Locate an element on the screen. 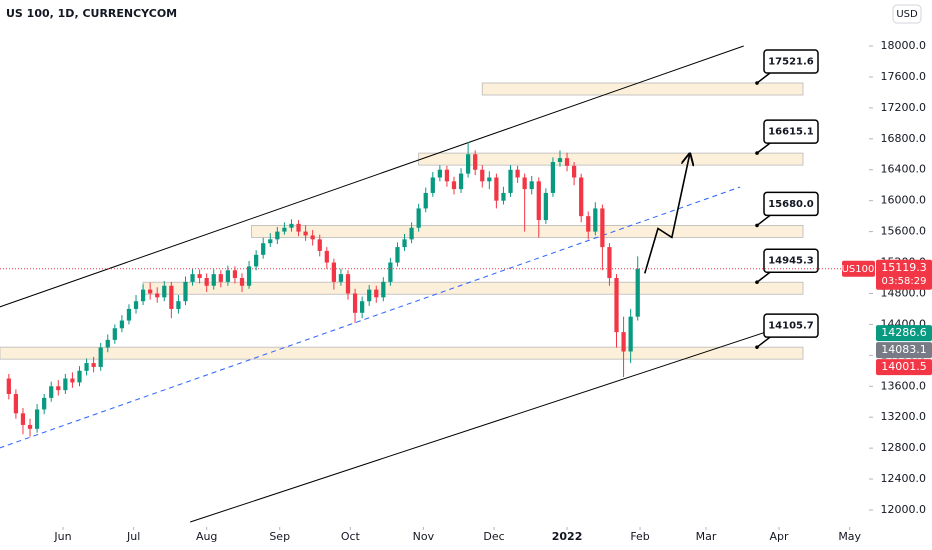 This screenshot has width=932, height=550. callout-label: 16615.1 is located at coordinates (791, 132).